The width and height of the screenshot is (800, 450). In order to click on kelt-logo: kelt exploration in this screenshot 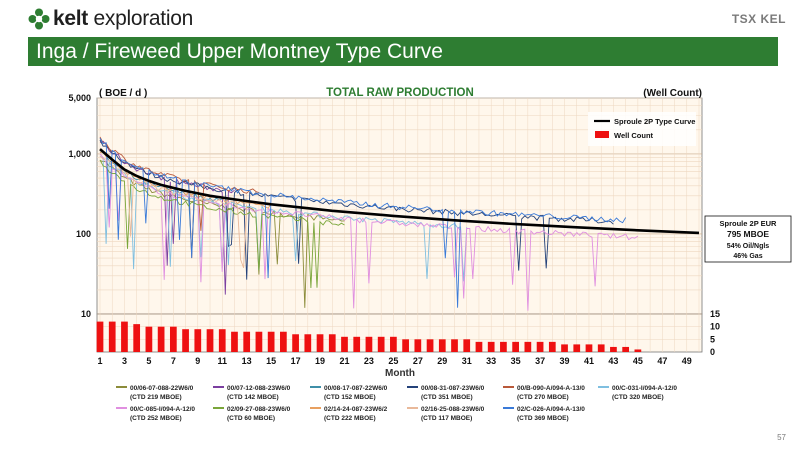, I will do `click(110, 19)`.